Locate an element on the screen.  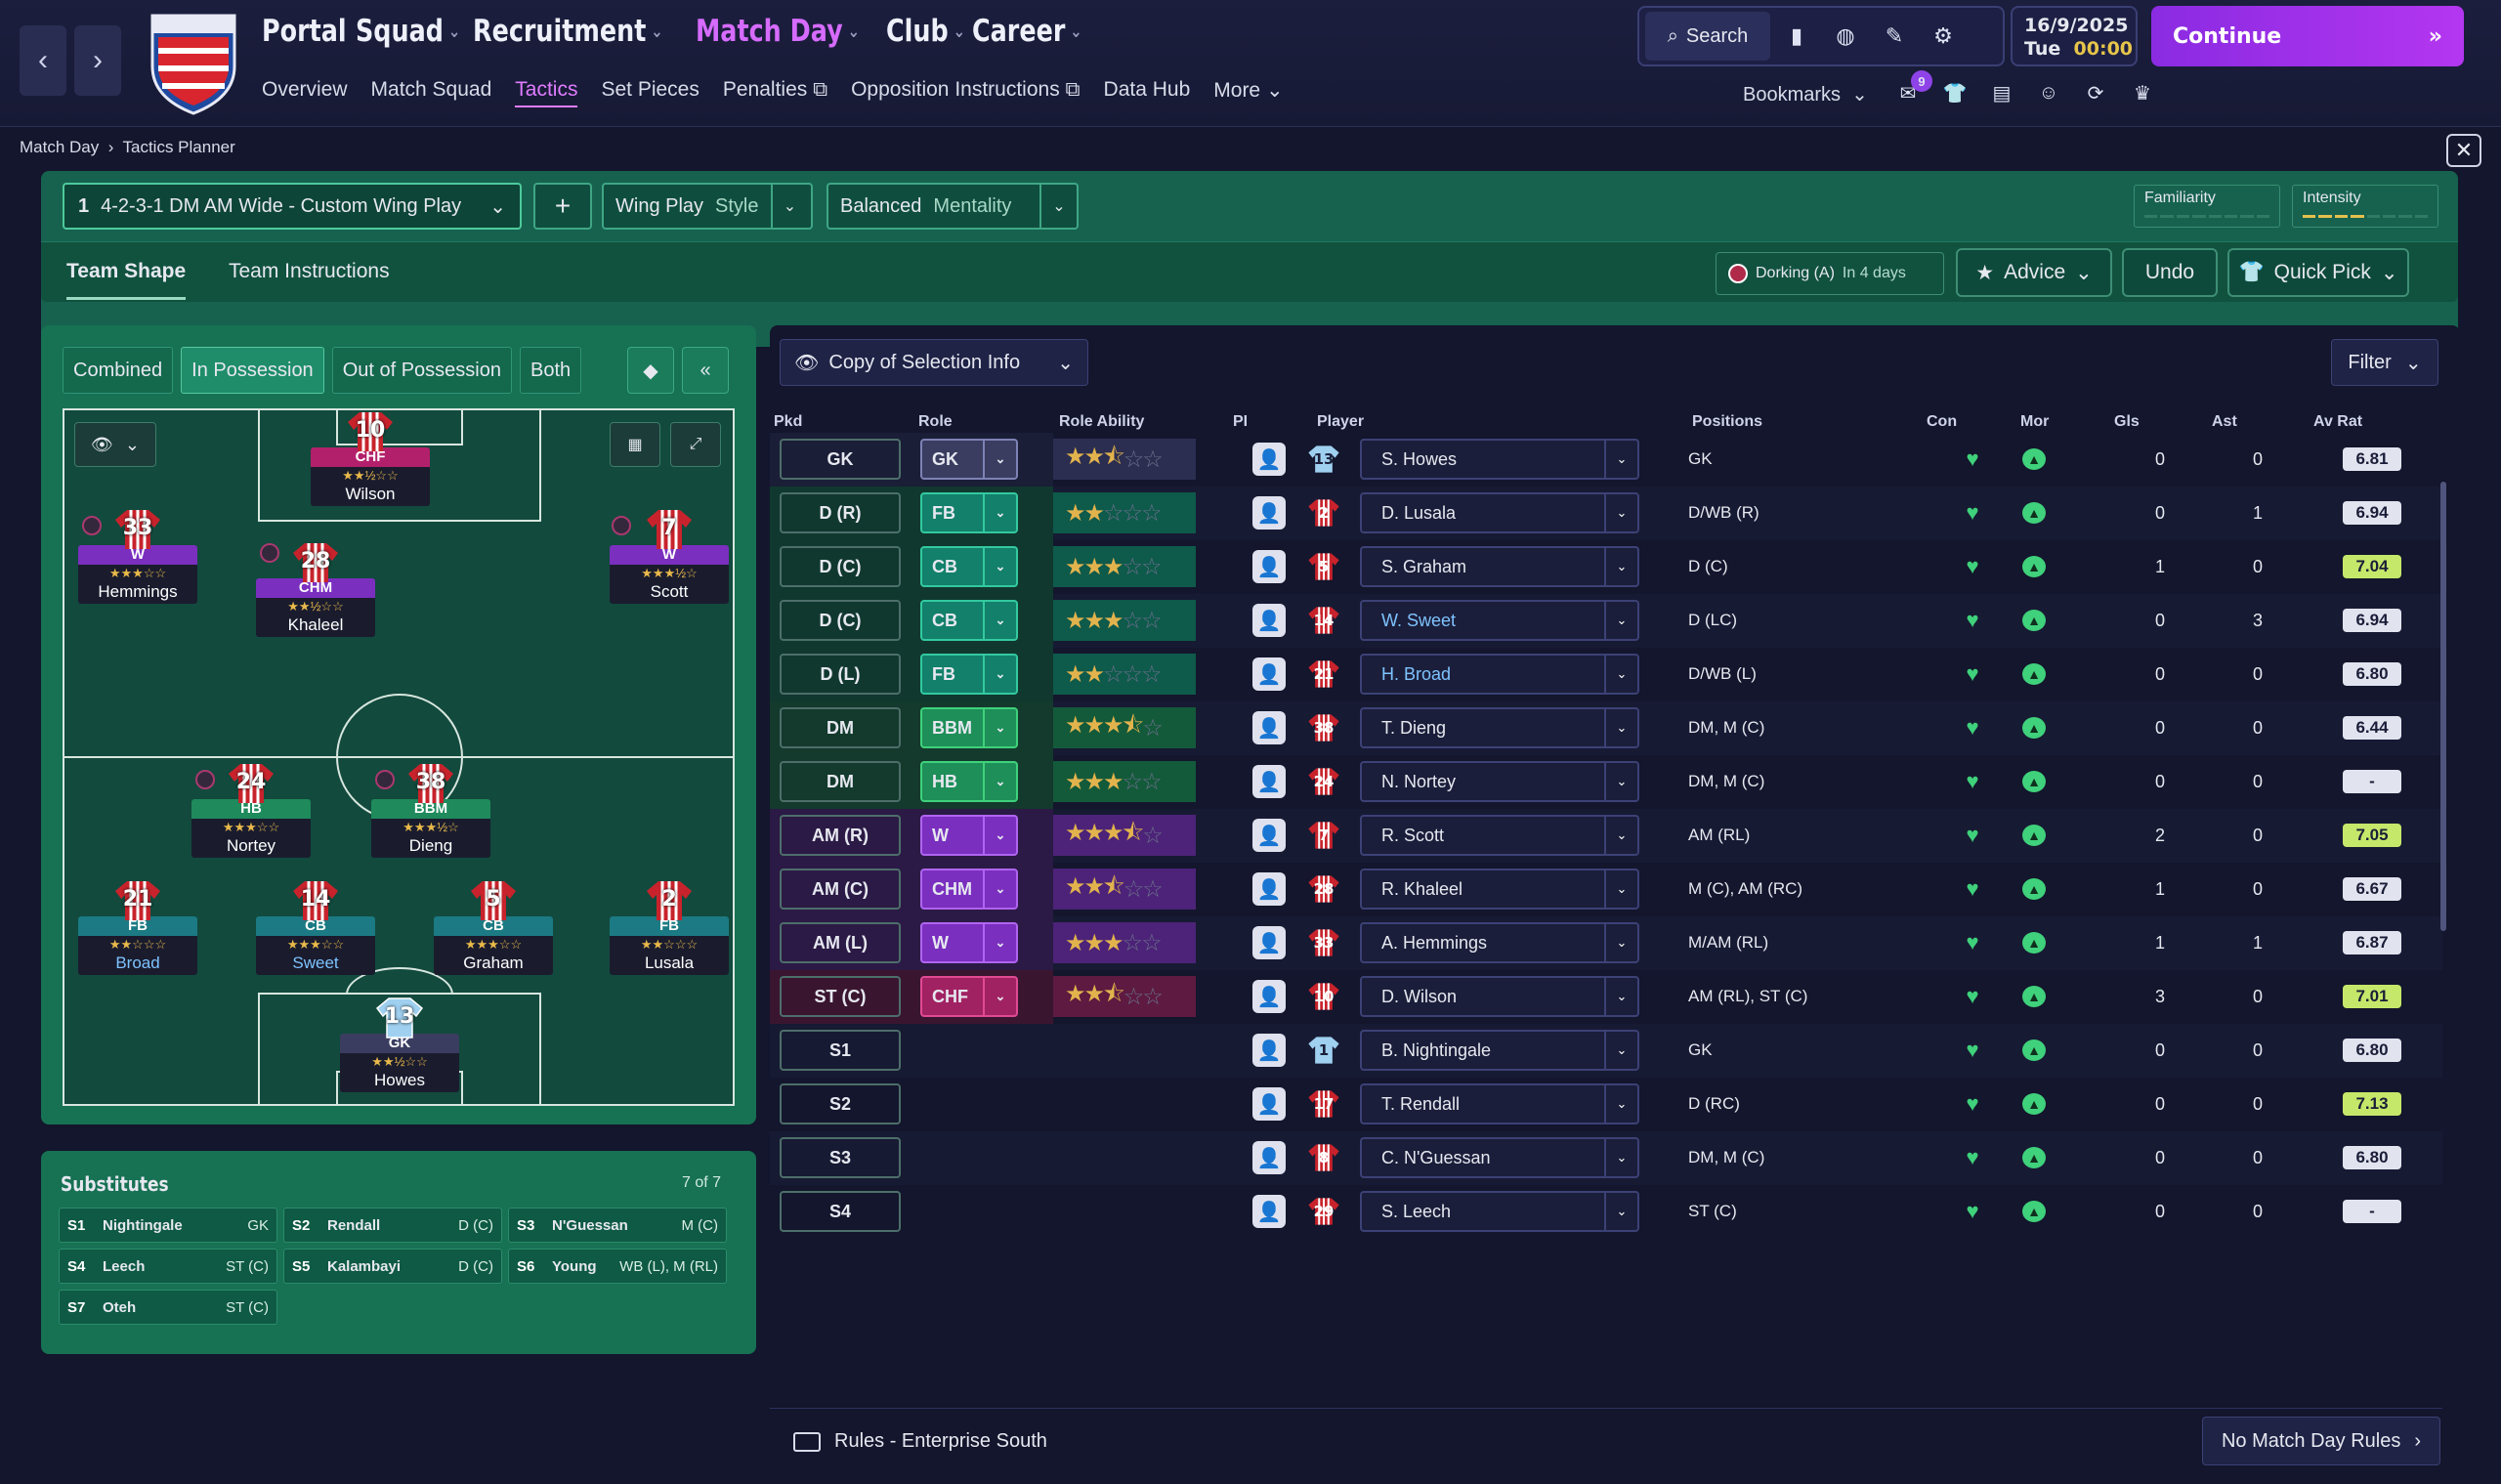
pitch-player-lusala: 2 FB ★★☆☆☆ Lusala is located at coordinates (669, 927).